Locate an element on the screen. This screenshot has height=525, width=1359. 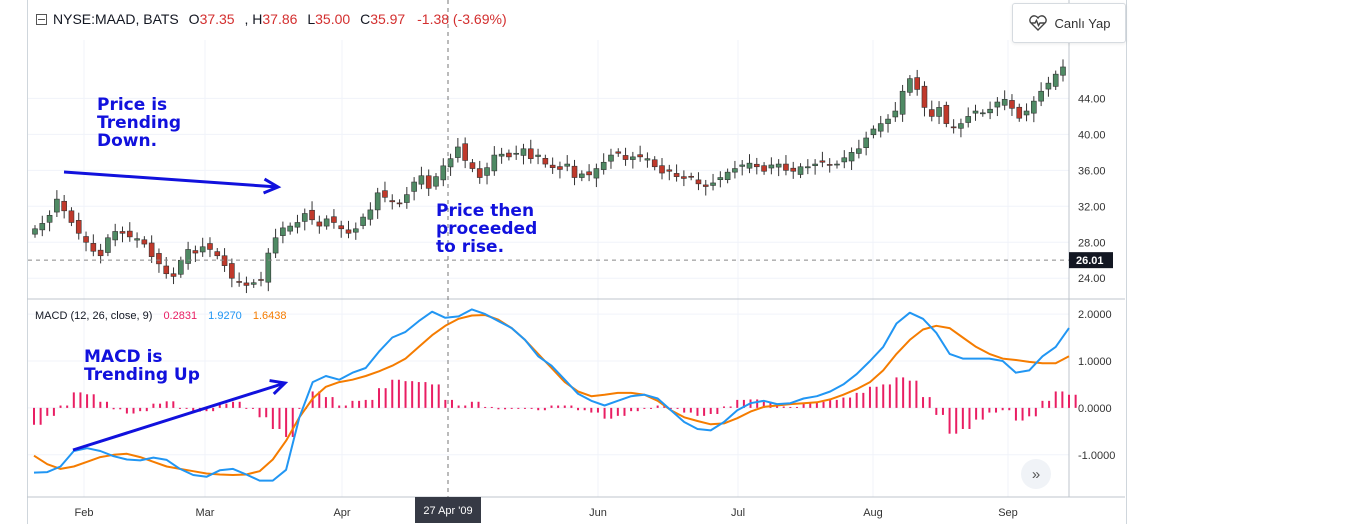
time-tick-label: Jul is located at coordinates (738, 513).